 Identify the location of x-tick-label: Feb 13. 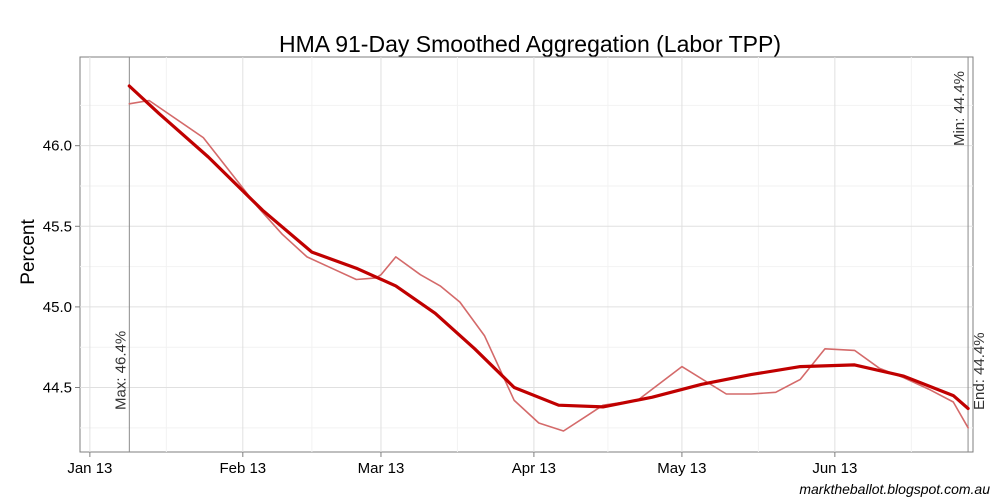
(242, 468).